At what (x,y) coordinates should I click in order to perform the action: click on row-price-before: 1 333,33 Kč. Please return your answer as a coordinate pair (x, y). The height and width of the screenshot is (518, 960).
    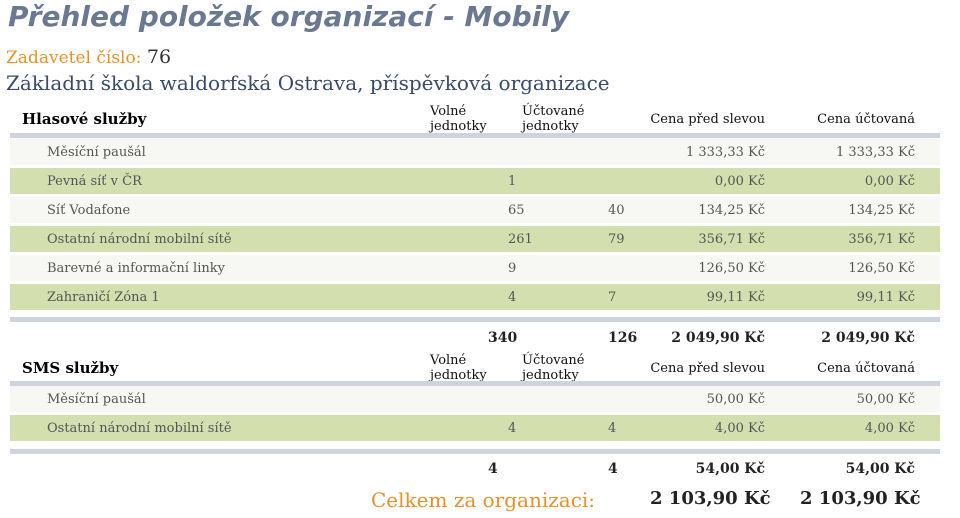
    Looking at the image, I should click on (725, 152).